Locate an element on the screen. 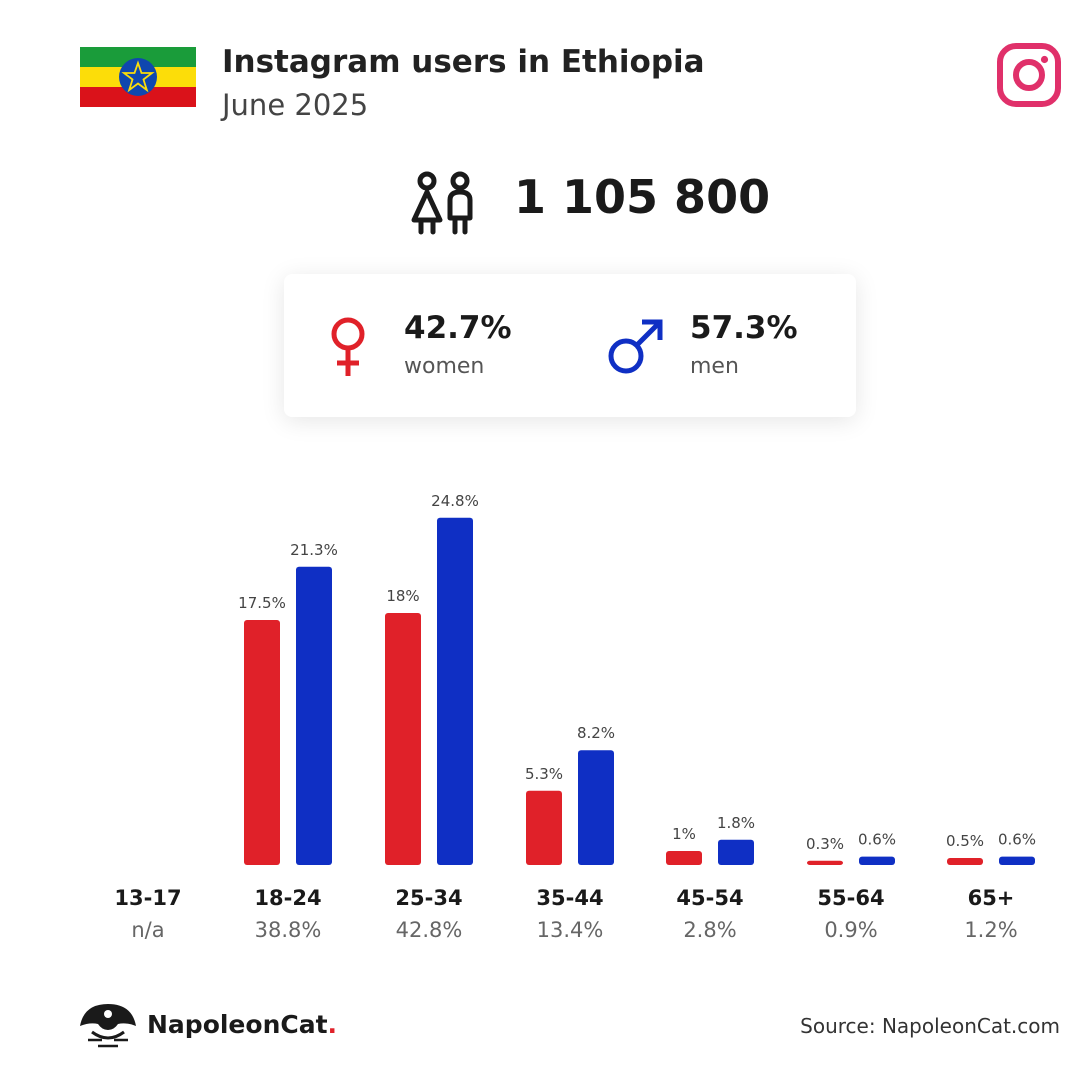 This screenshot has height=1080, width=1080. instagram-icon is located at coordinates (1029, 75).